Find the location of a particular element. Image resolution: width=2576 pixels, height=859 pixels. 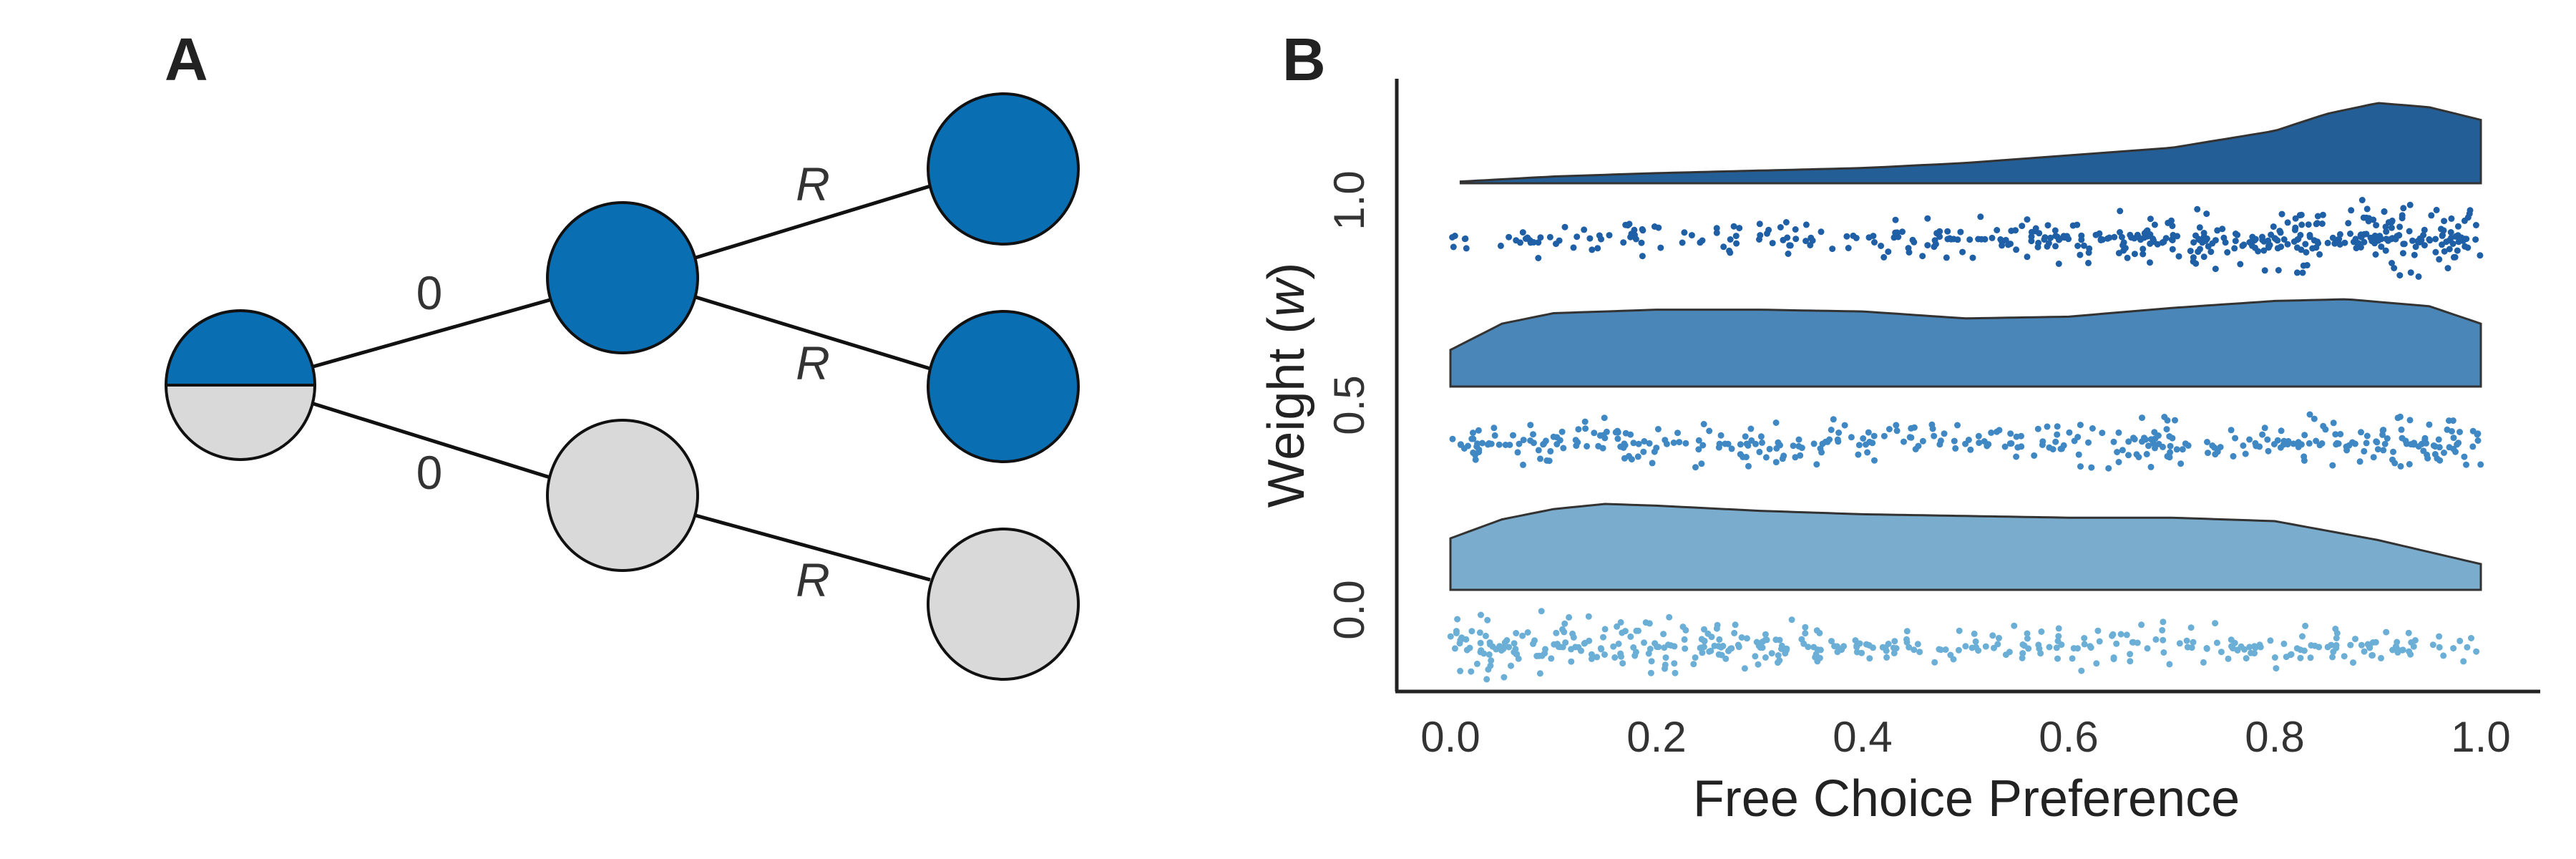

panel-a-letter: A is located at coordinates (186, 59).